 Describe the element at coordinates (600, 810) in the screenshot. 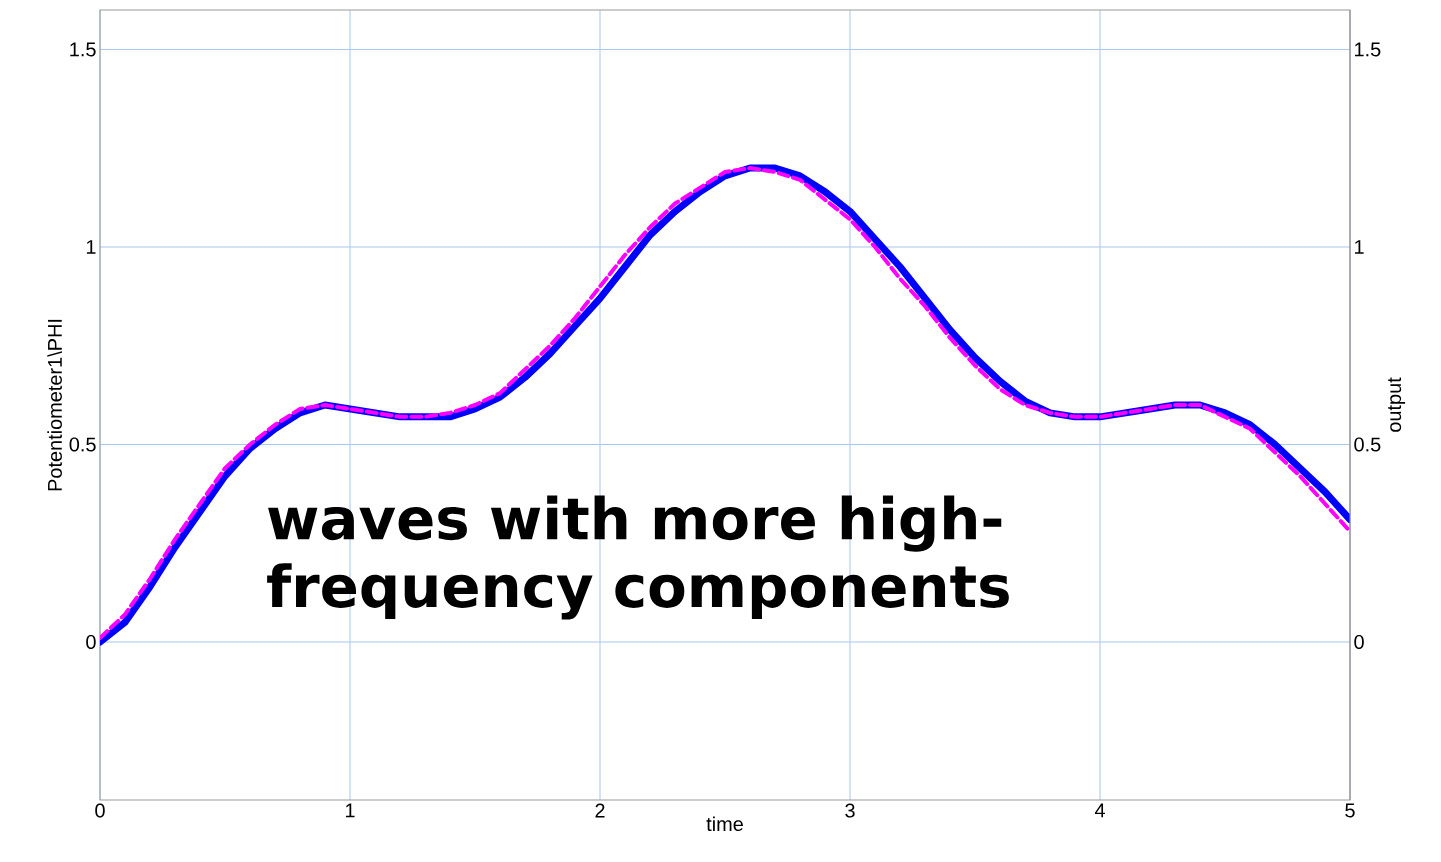

I see `x-tick-label: 2` at that location.